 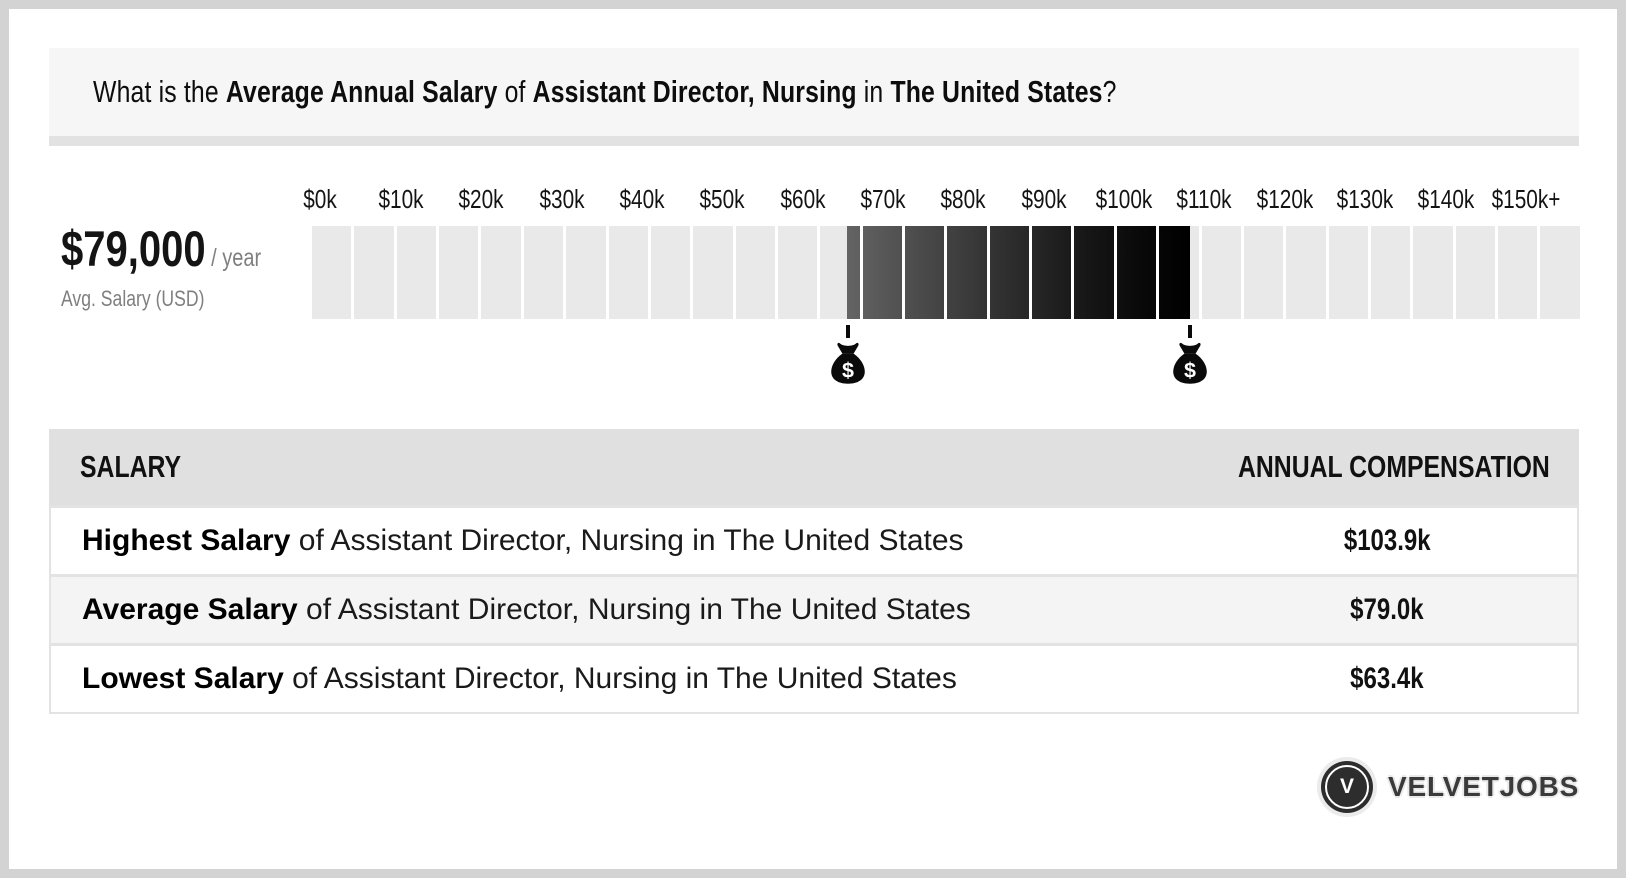 I want to click on salary-summary: $79,000 / year Avg. Salary (USD), so click(x=186, y=267).